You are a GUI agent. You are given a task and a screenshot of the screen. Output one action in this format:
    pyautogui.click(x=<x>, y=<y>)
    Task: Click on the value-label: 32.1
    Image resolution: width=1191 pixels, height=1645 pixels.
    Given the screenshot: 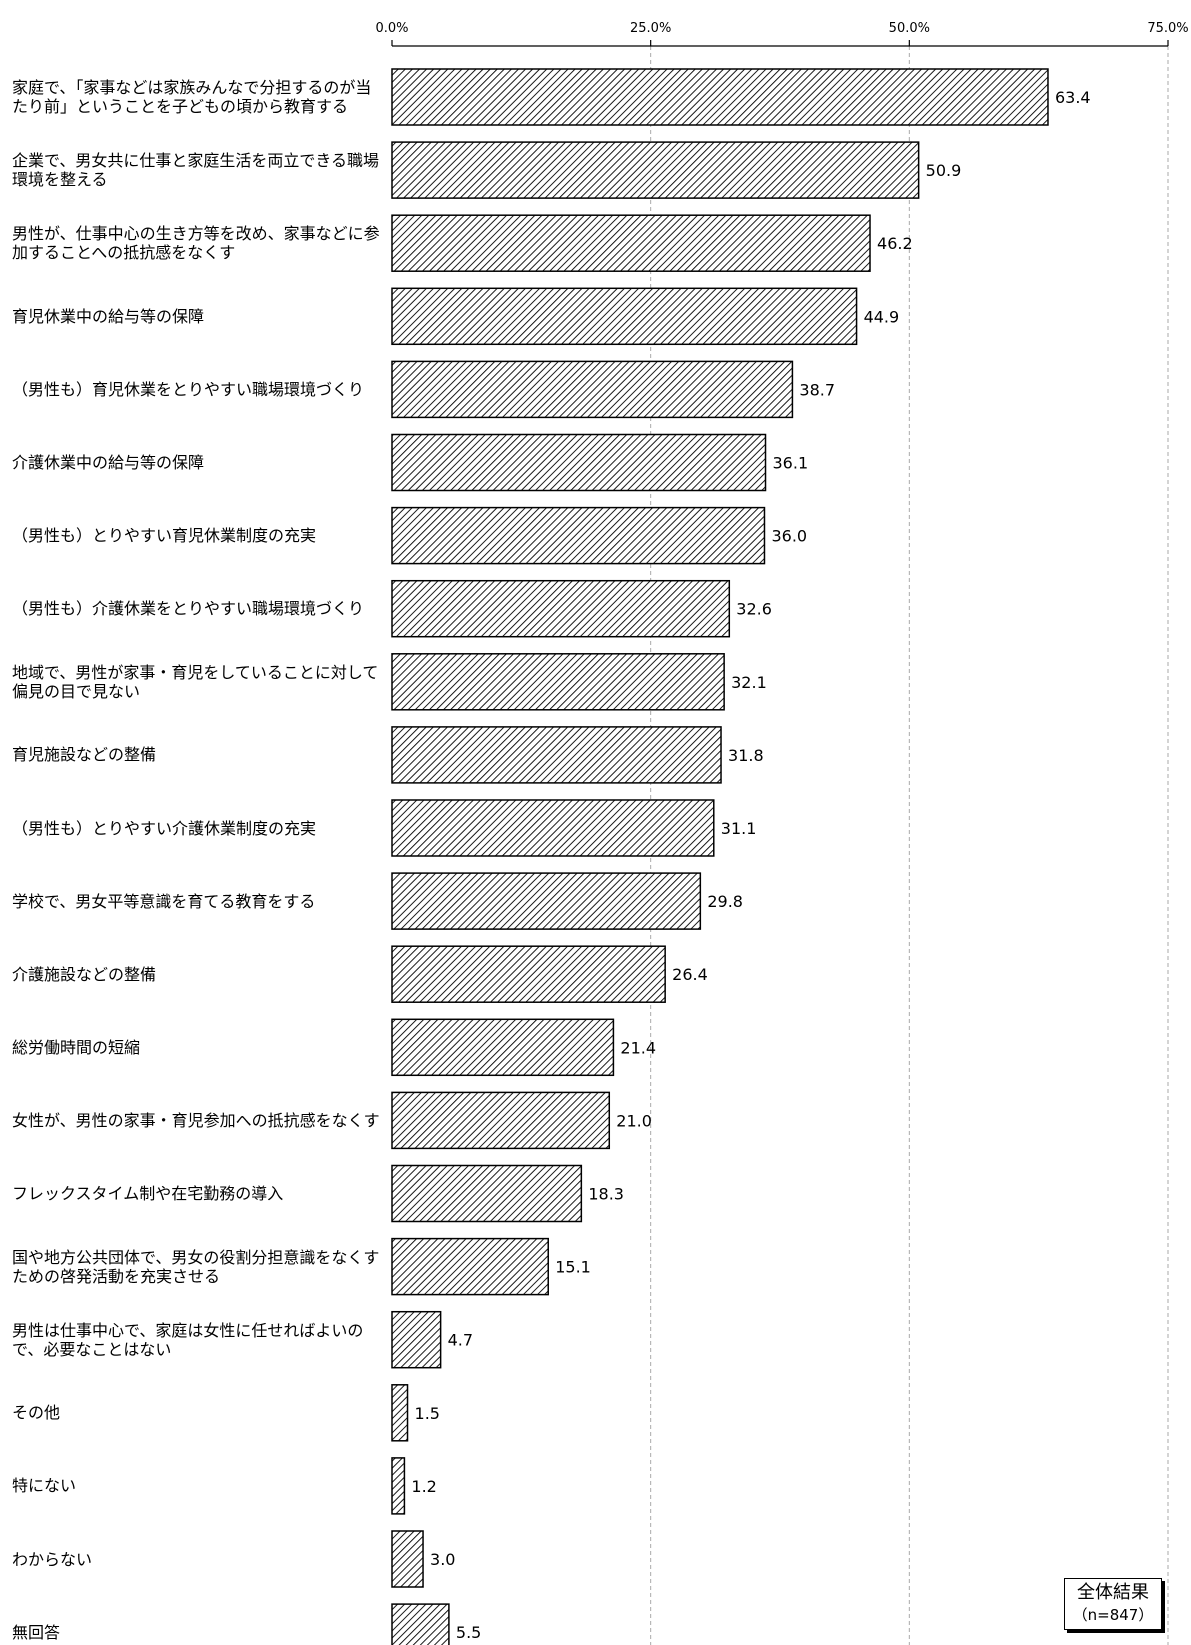 What is the action you would take?
    pyautogui.click(x=749, y=682)
    